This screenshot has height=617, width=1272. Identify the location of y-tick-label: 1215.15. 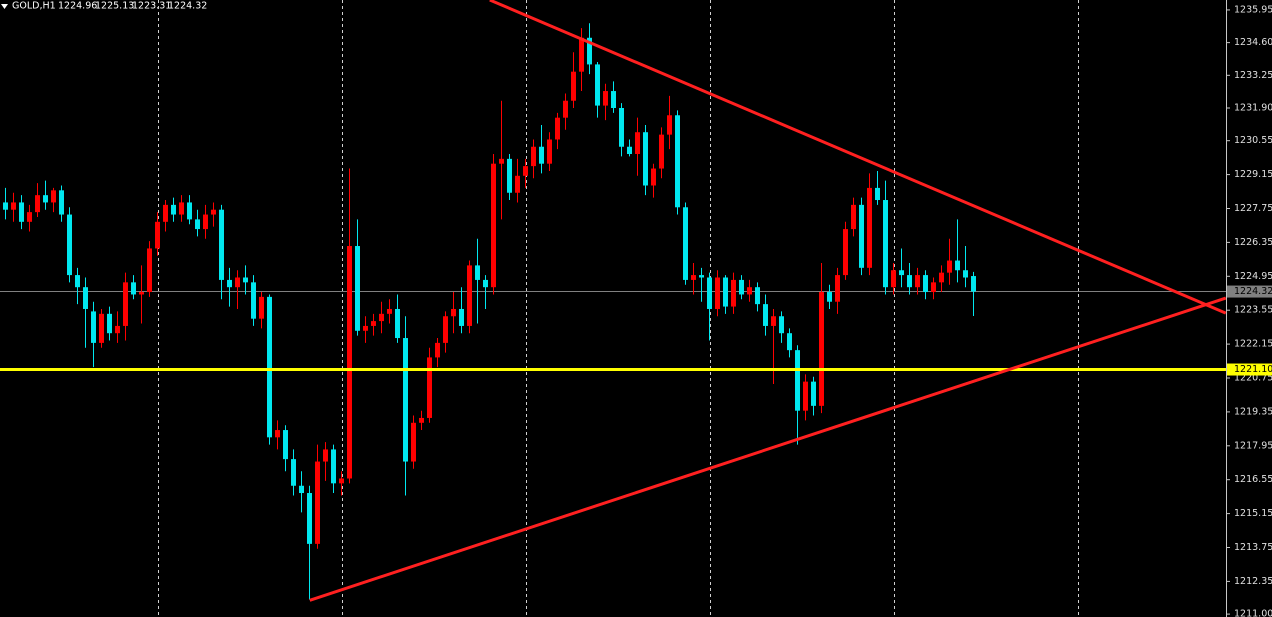
(1253, 513).